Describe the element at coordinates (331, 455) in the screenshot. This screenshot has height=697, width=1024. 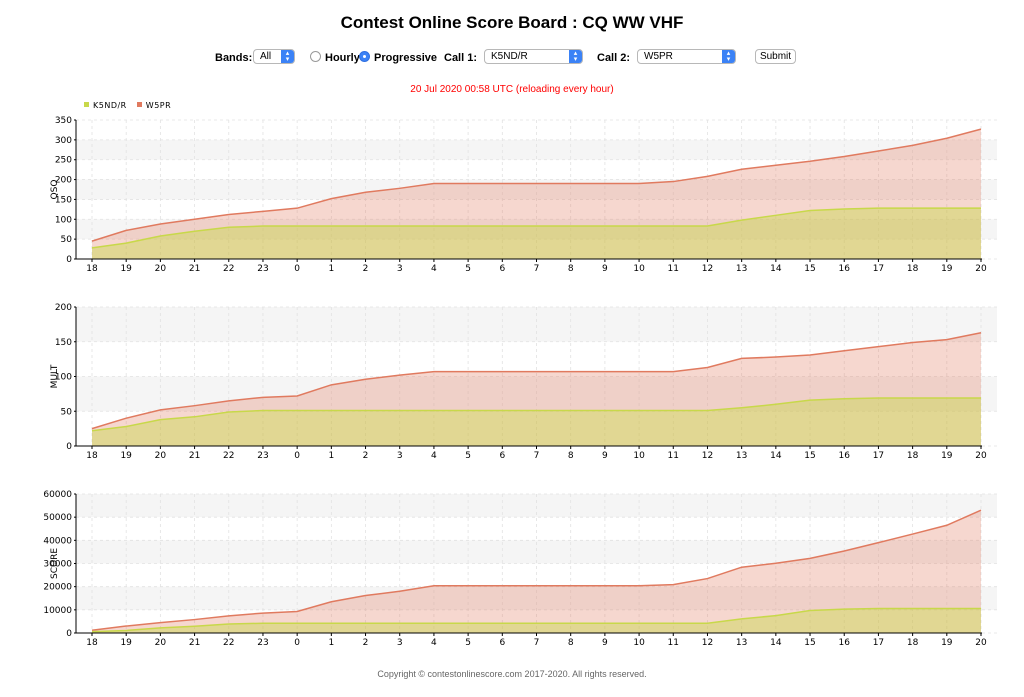
I see `x-tick-label: 1` at that location.